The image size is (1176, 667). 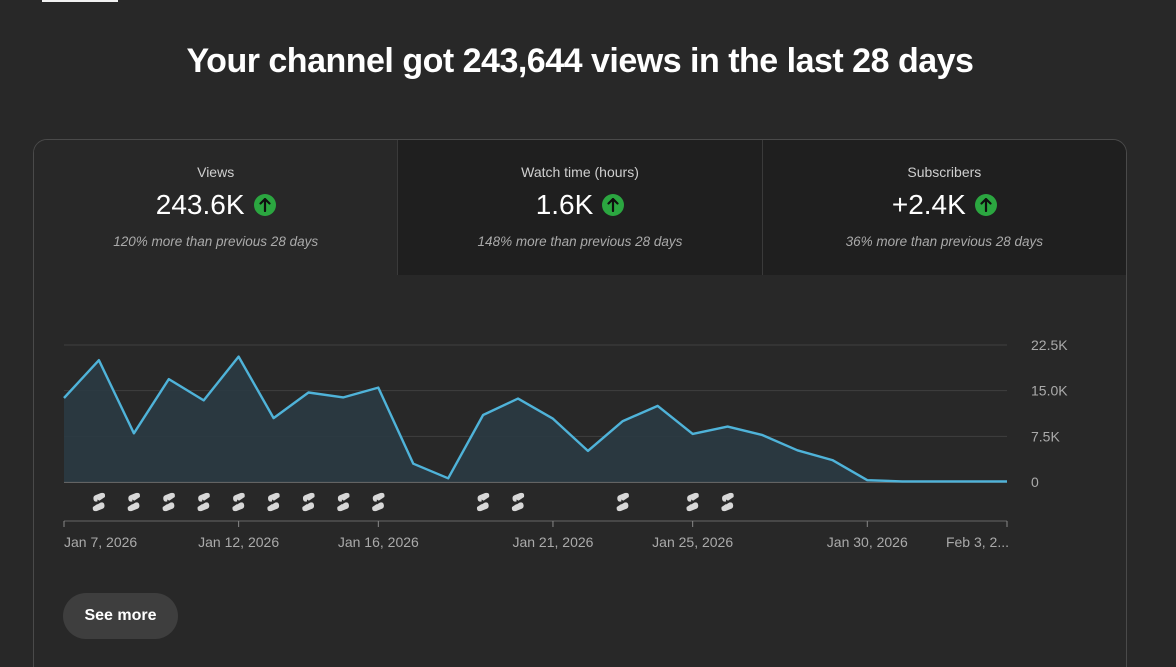 I want to click on data-point: Jan 10: 16900, so click(x=169, y=379).